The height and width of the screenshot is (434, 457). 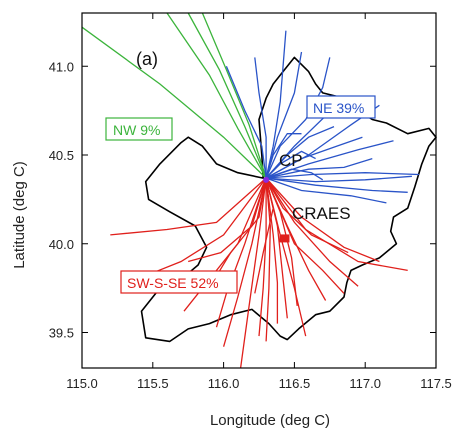 What do you see at coordinates (173, 283) in the screenshot?
I see `sw-label: SW-S-SE 52%` at bounding box center [173, 283].